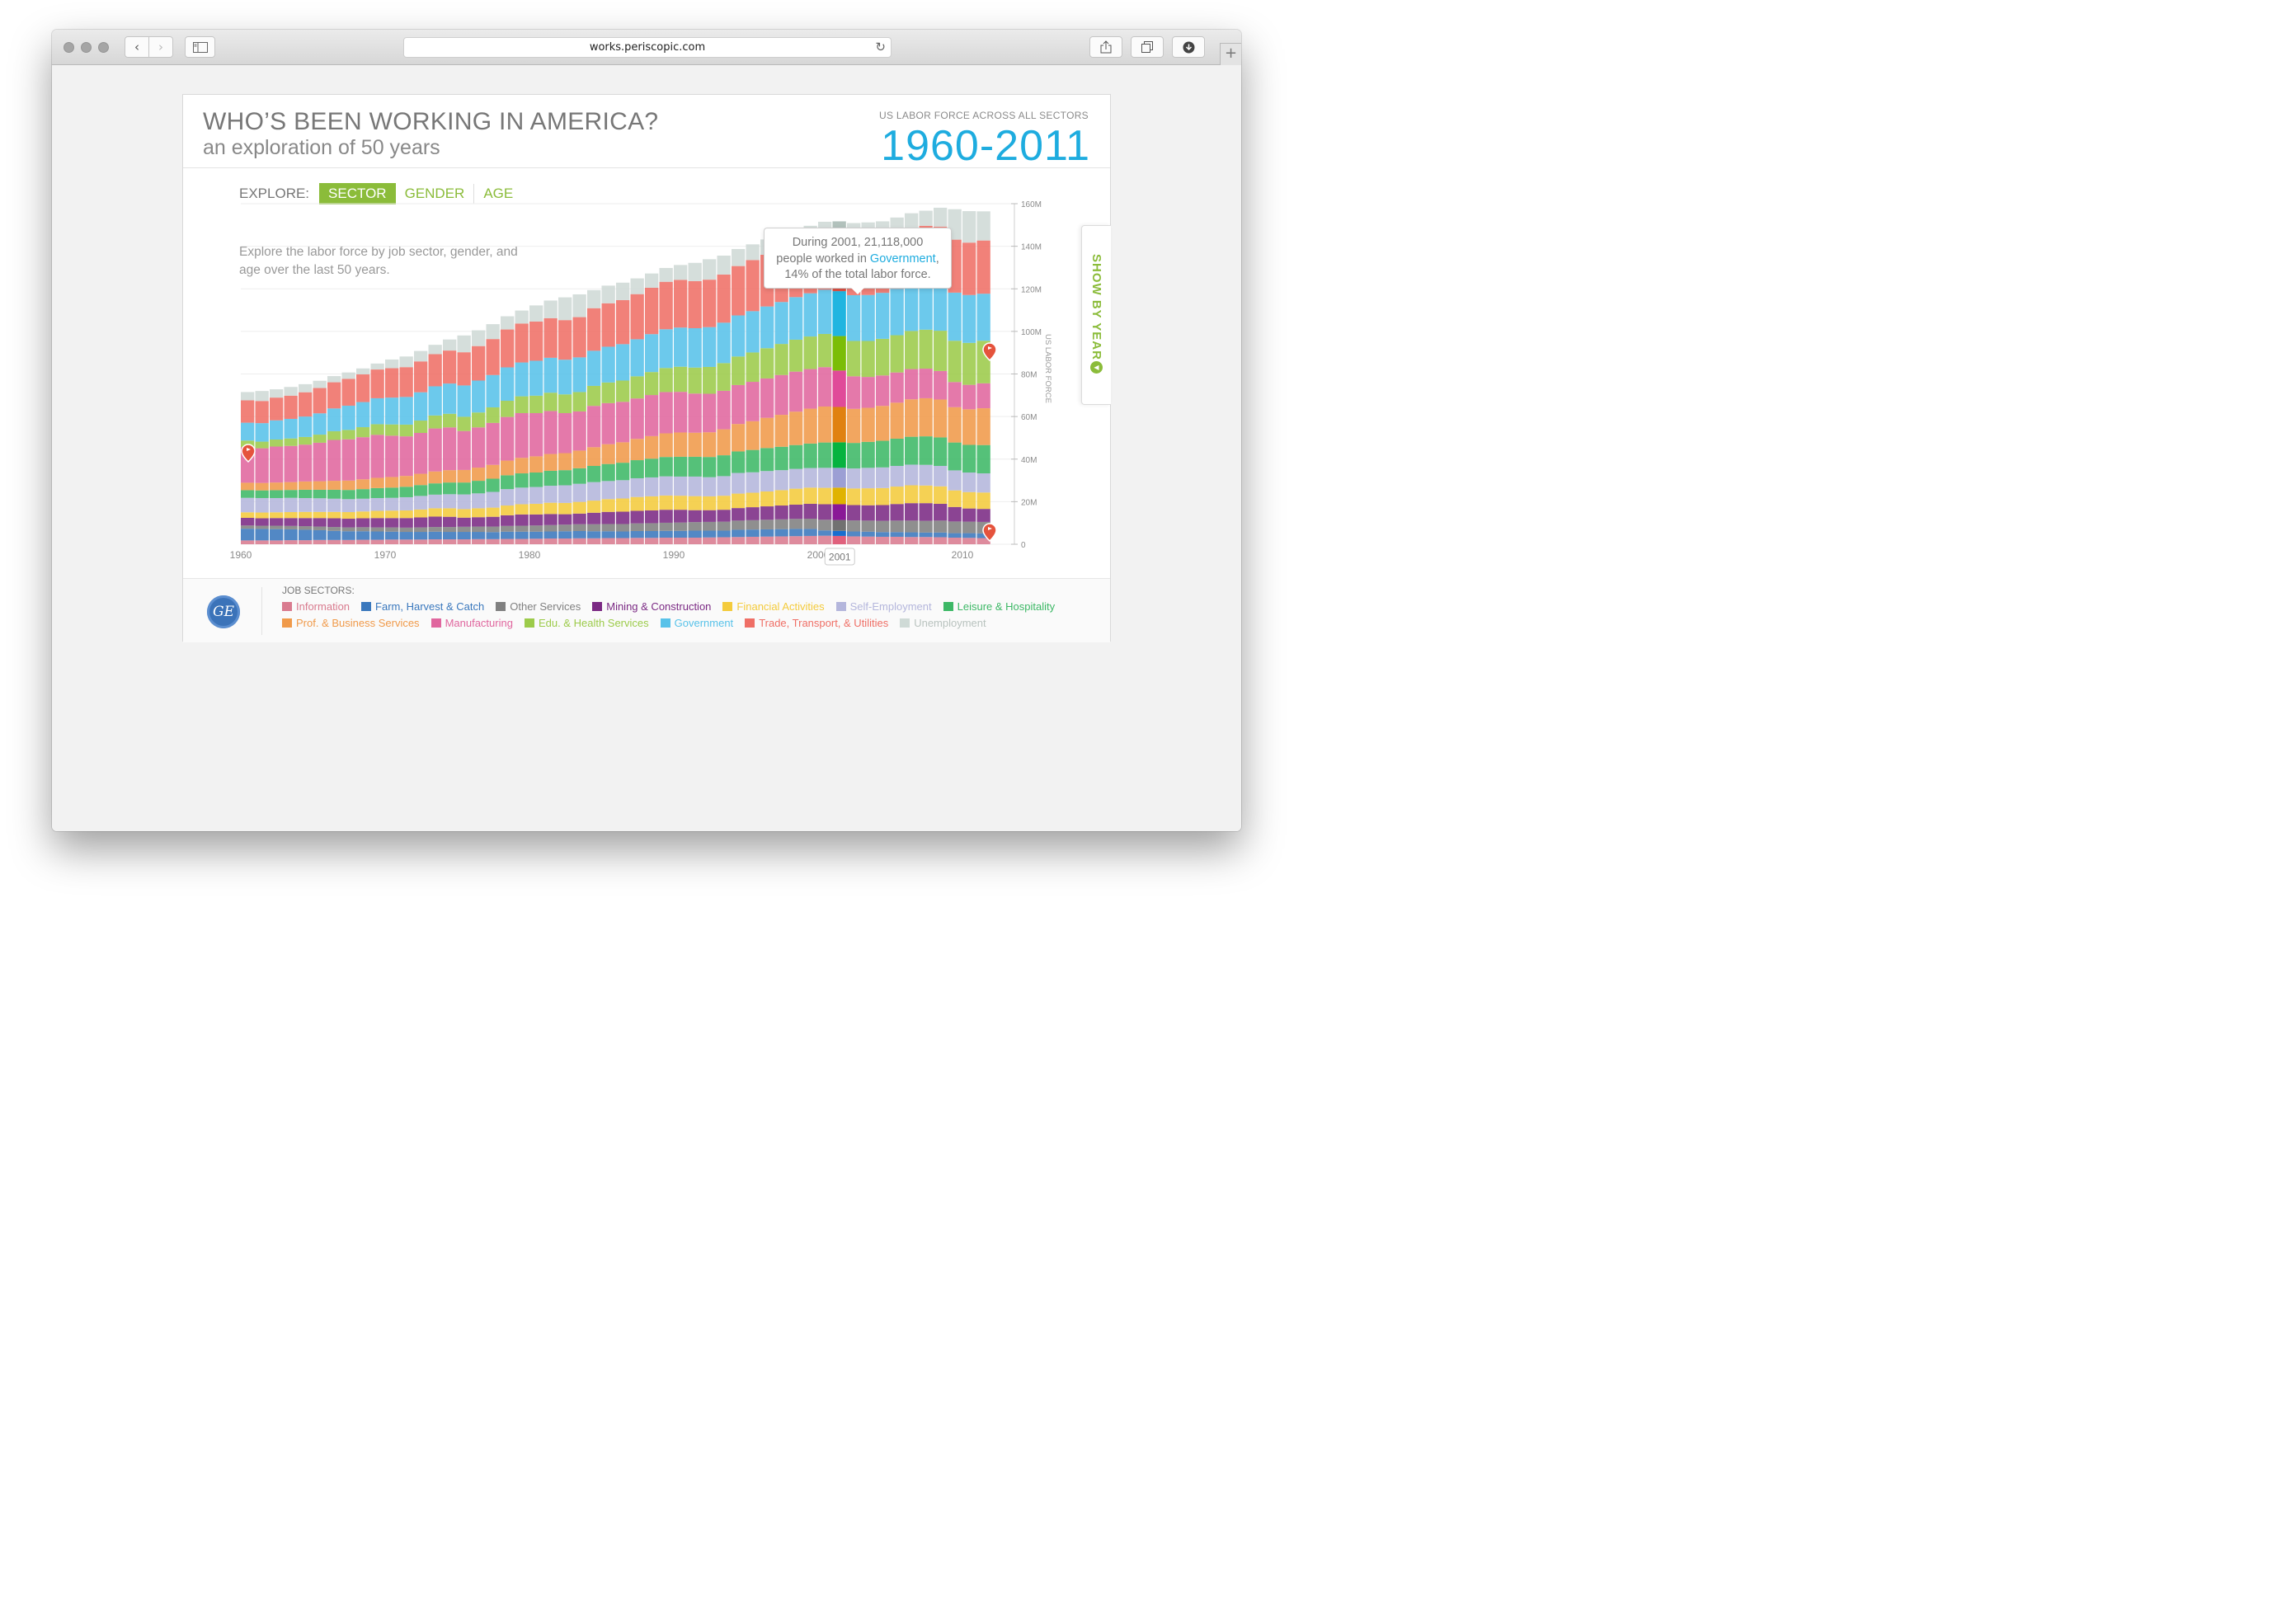  What do you see at coordinates (351, 623) in the screenshot?
I see `legend-item: Prof. & Business Services` at bounding box center [351, 623].